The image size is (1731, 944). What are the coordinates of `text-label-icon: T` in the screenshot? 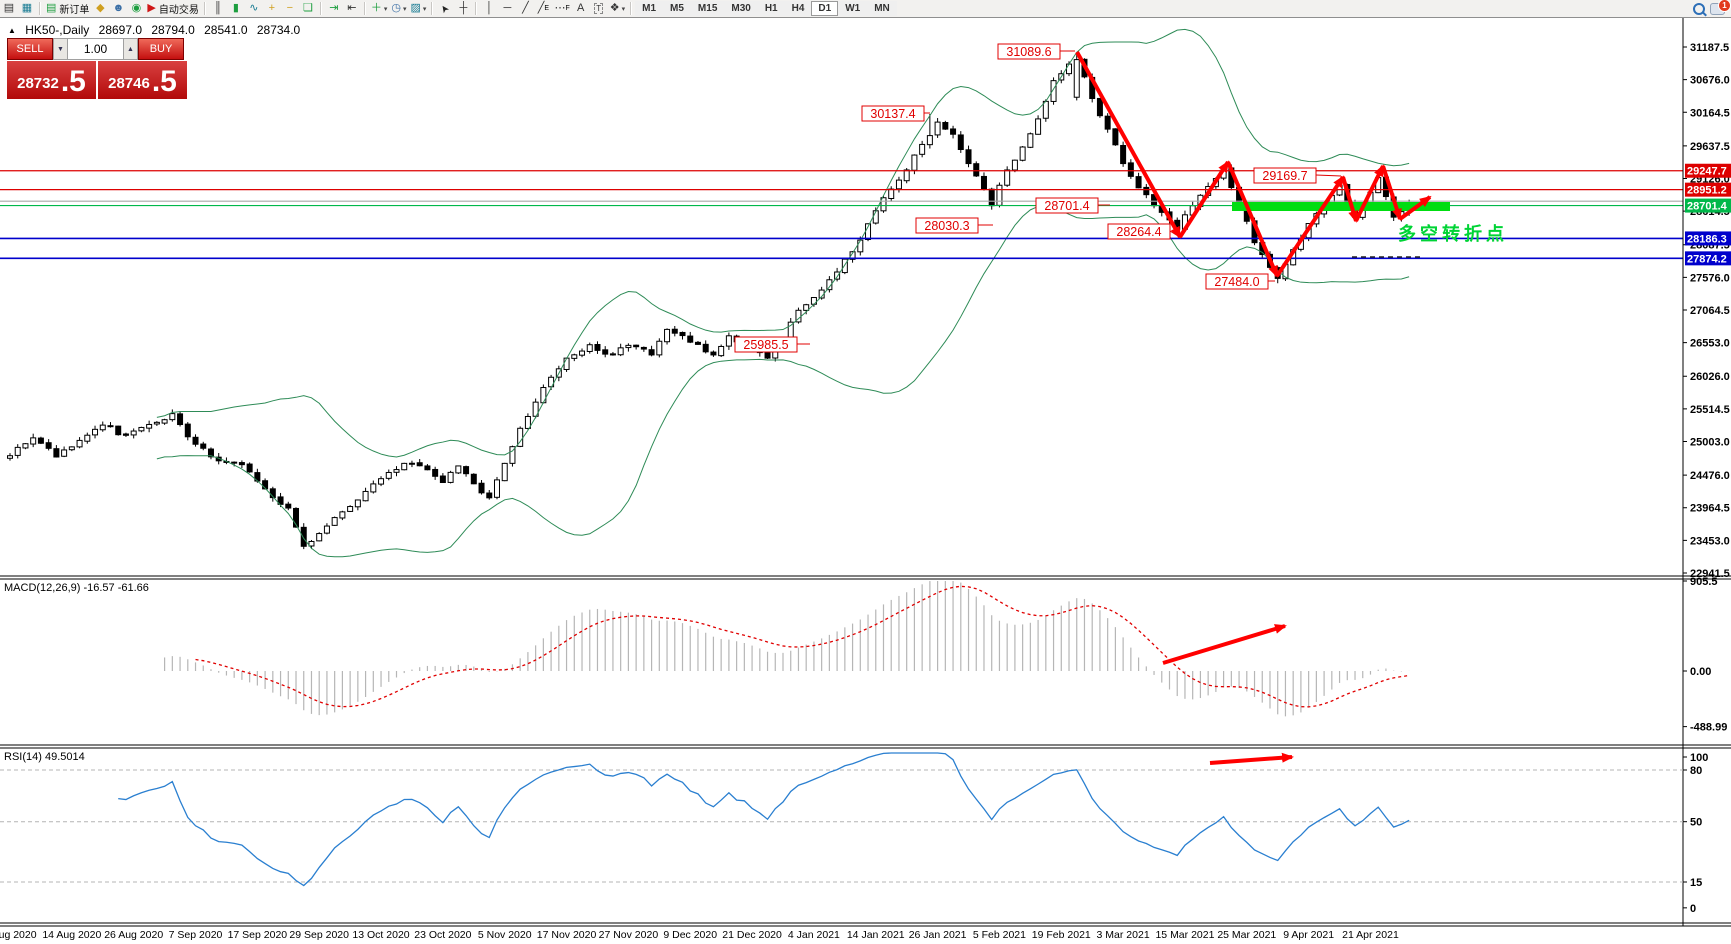 It's located at (599, 8).